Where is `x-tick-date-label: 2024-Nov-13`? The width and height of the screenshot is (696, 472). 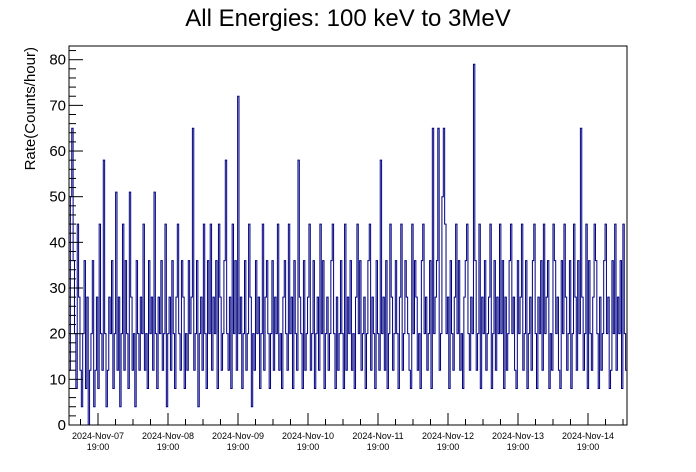 x-tick-date-label: 2024-Nov-13 is located at coordinates (518, 436).